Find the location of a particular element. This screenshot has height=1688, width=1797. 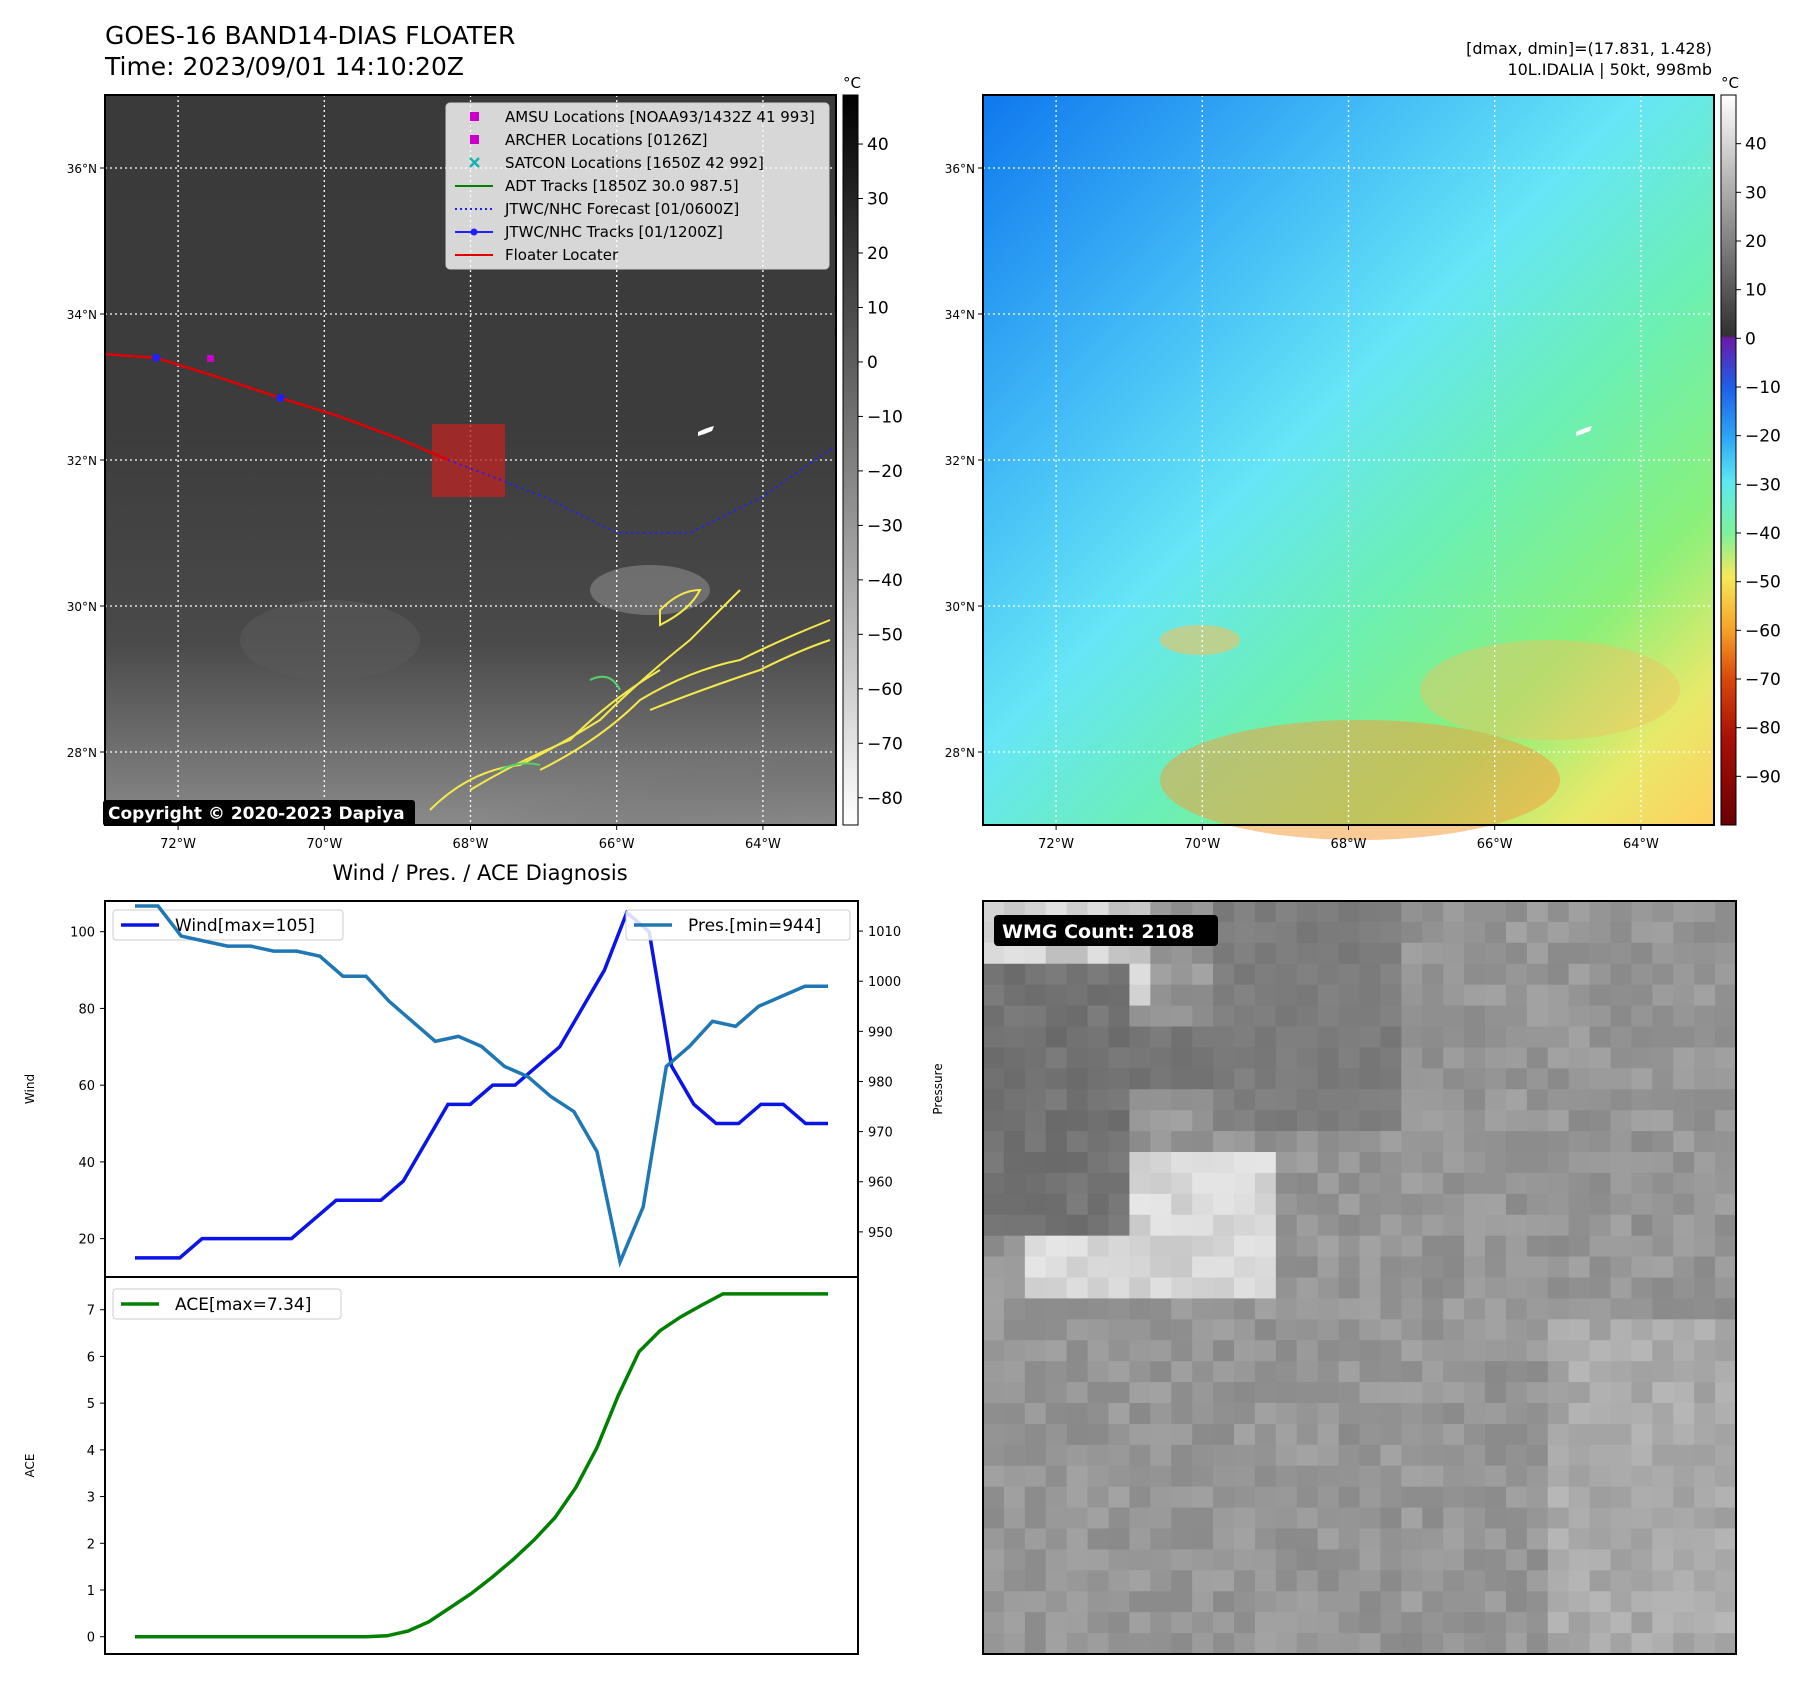

series-line is located at coordinates (481, 1465).